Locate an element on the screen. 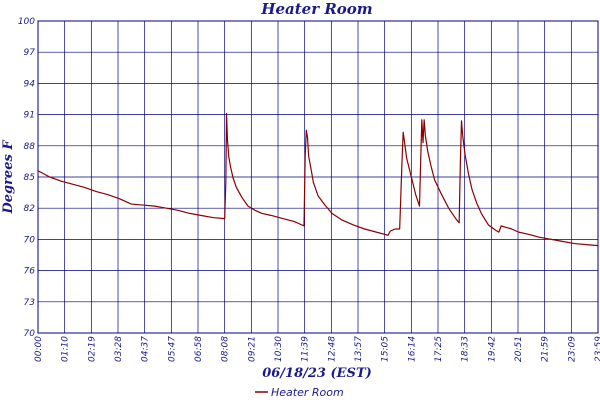 This screenshot has width=600, height=400. chart-title: Heater Room is located at coordinates (316, 9).